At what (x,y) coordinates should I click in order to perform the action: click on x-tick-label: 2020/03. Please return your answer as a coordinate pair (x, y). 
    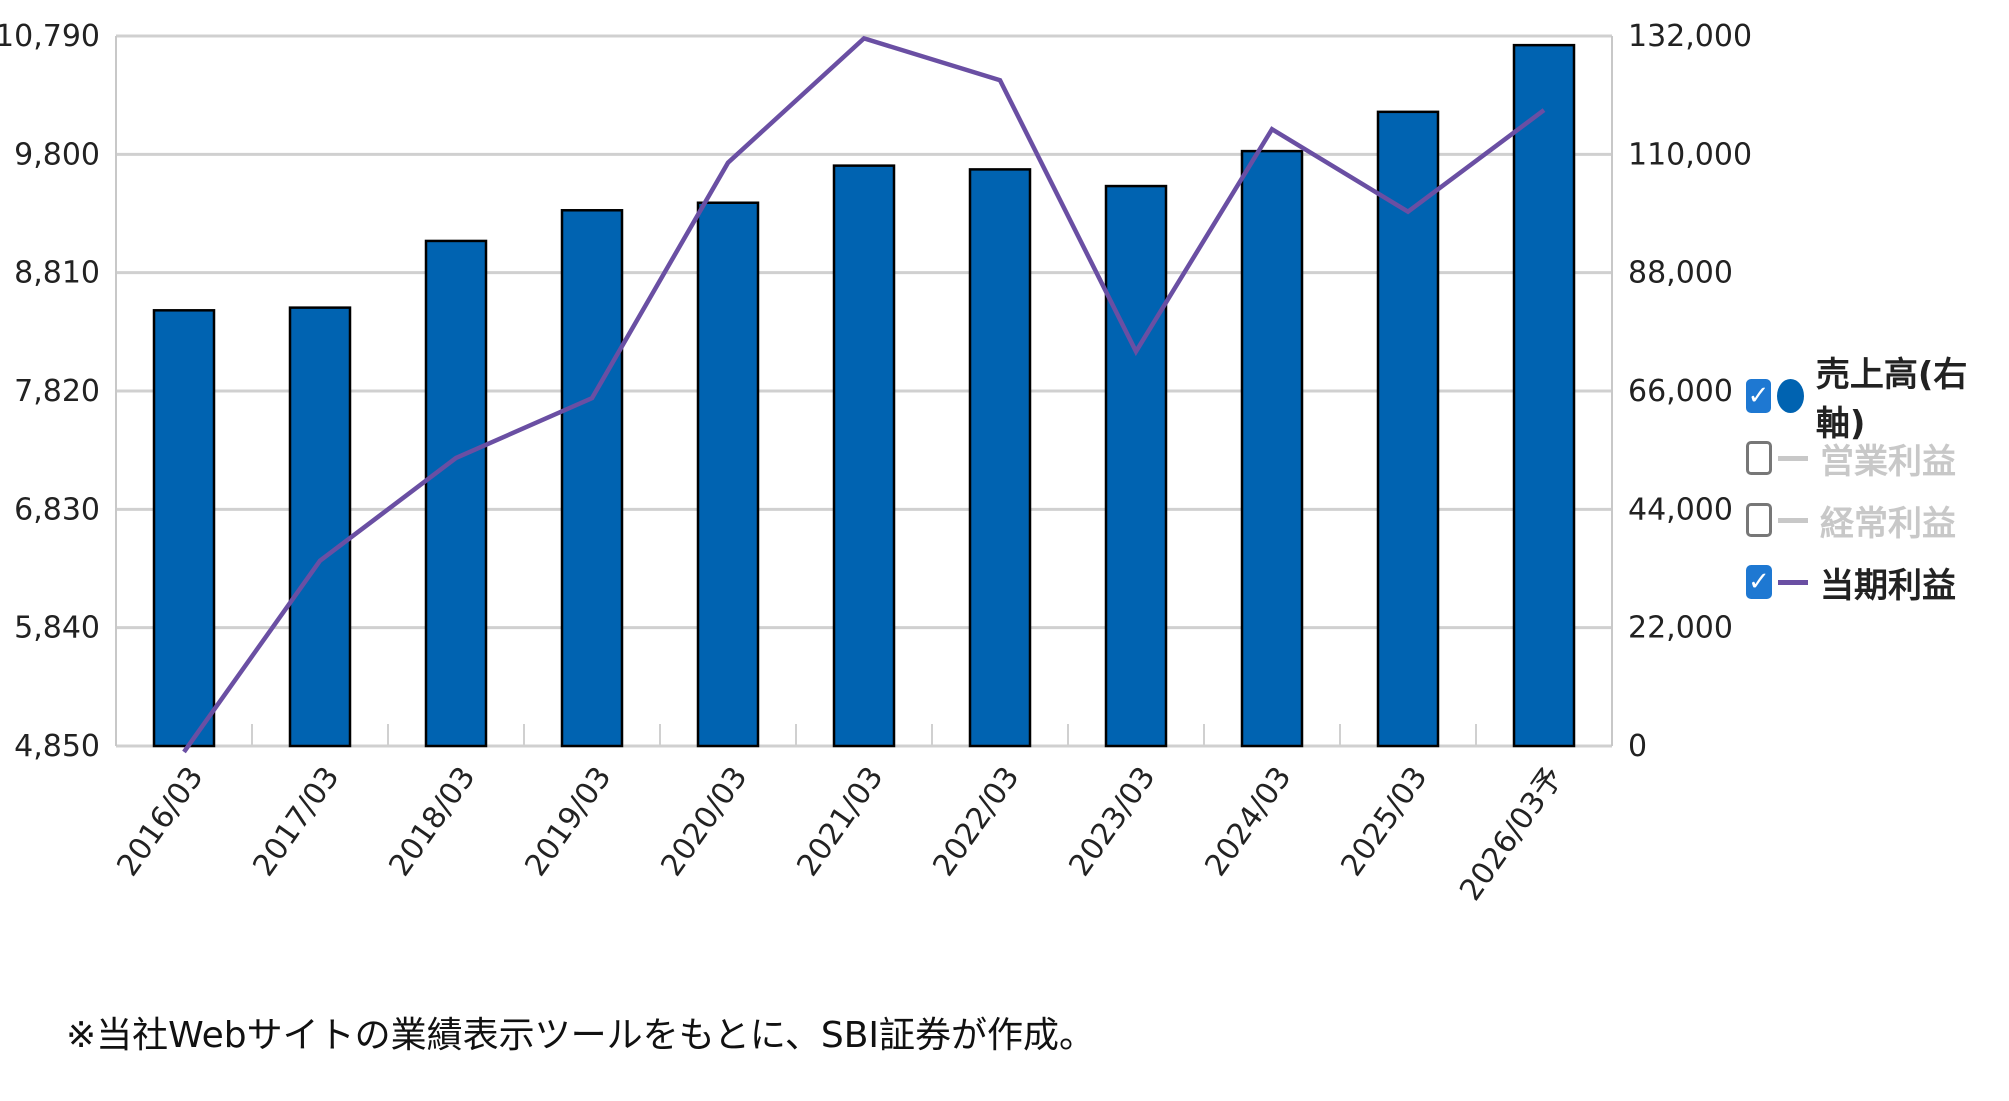
    Looking at the image, I should click on (704, 822).